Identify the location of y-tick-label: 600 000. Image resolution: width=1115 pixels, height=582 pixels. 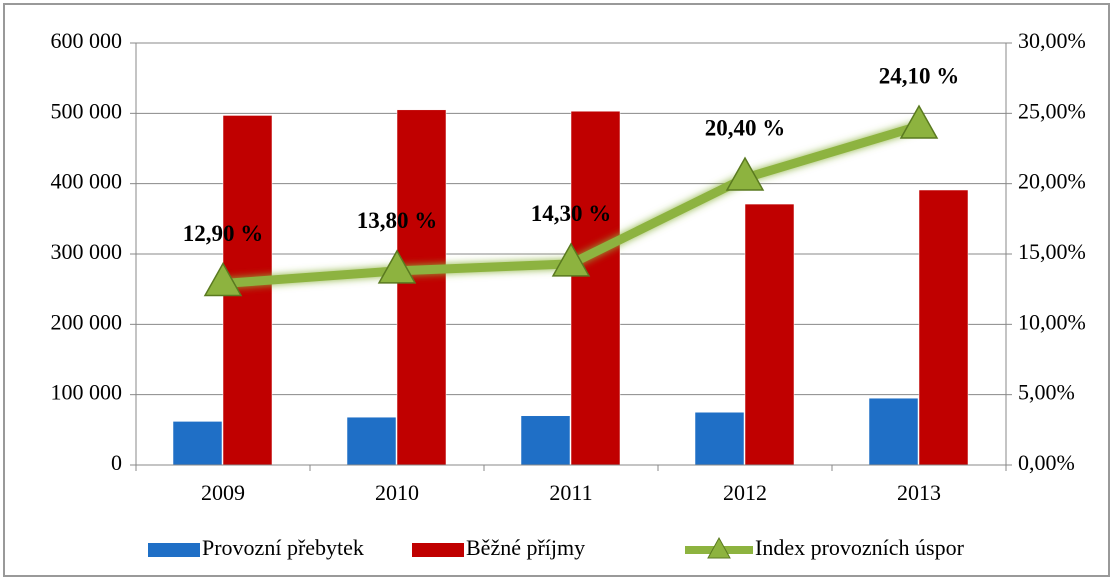
(87, 40).